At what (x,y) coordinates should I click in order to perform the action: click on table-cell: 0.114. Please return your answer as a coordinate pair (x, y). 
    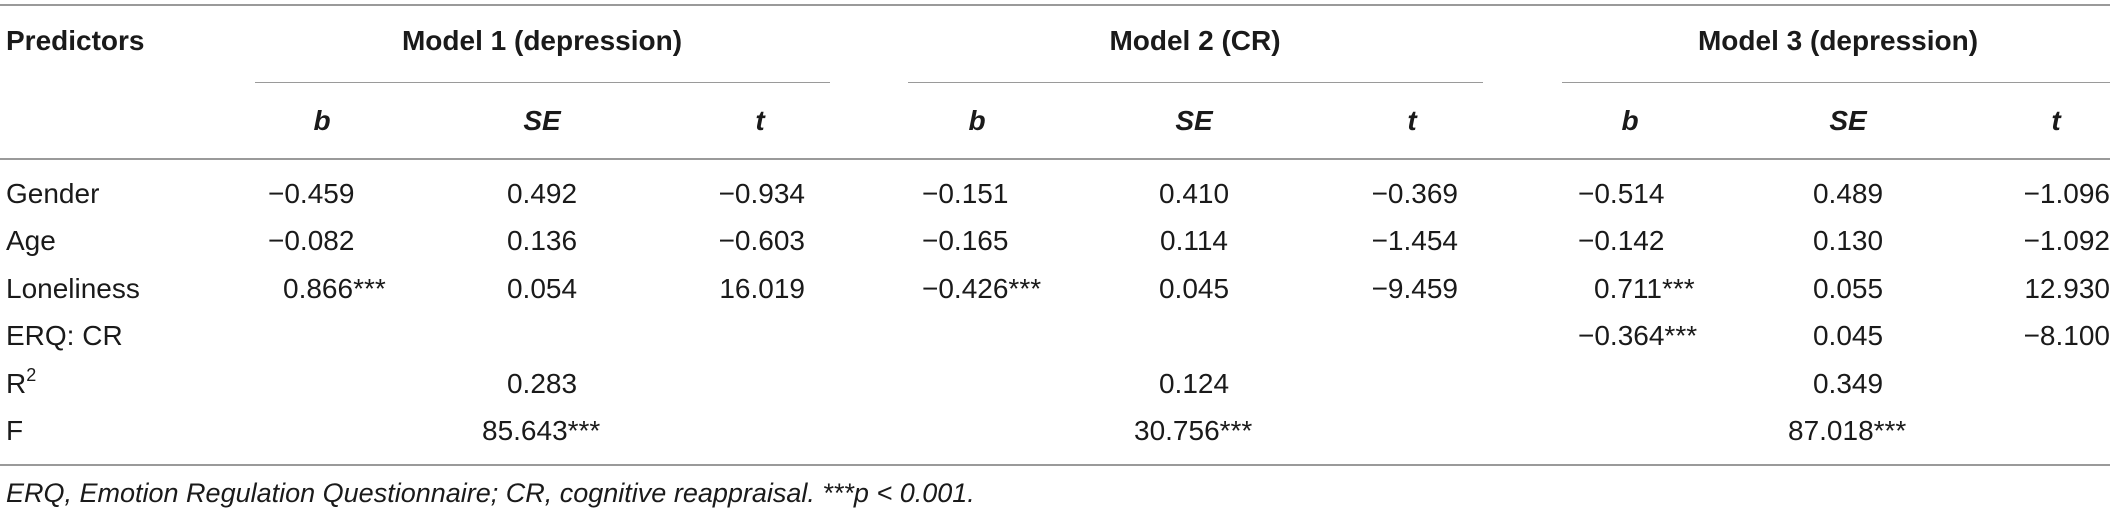
    Looking at the image, I should click on (1194, 240).